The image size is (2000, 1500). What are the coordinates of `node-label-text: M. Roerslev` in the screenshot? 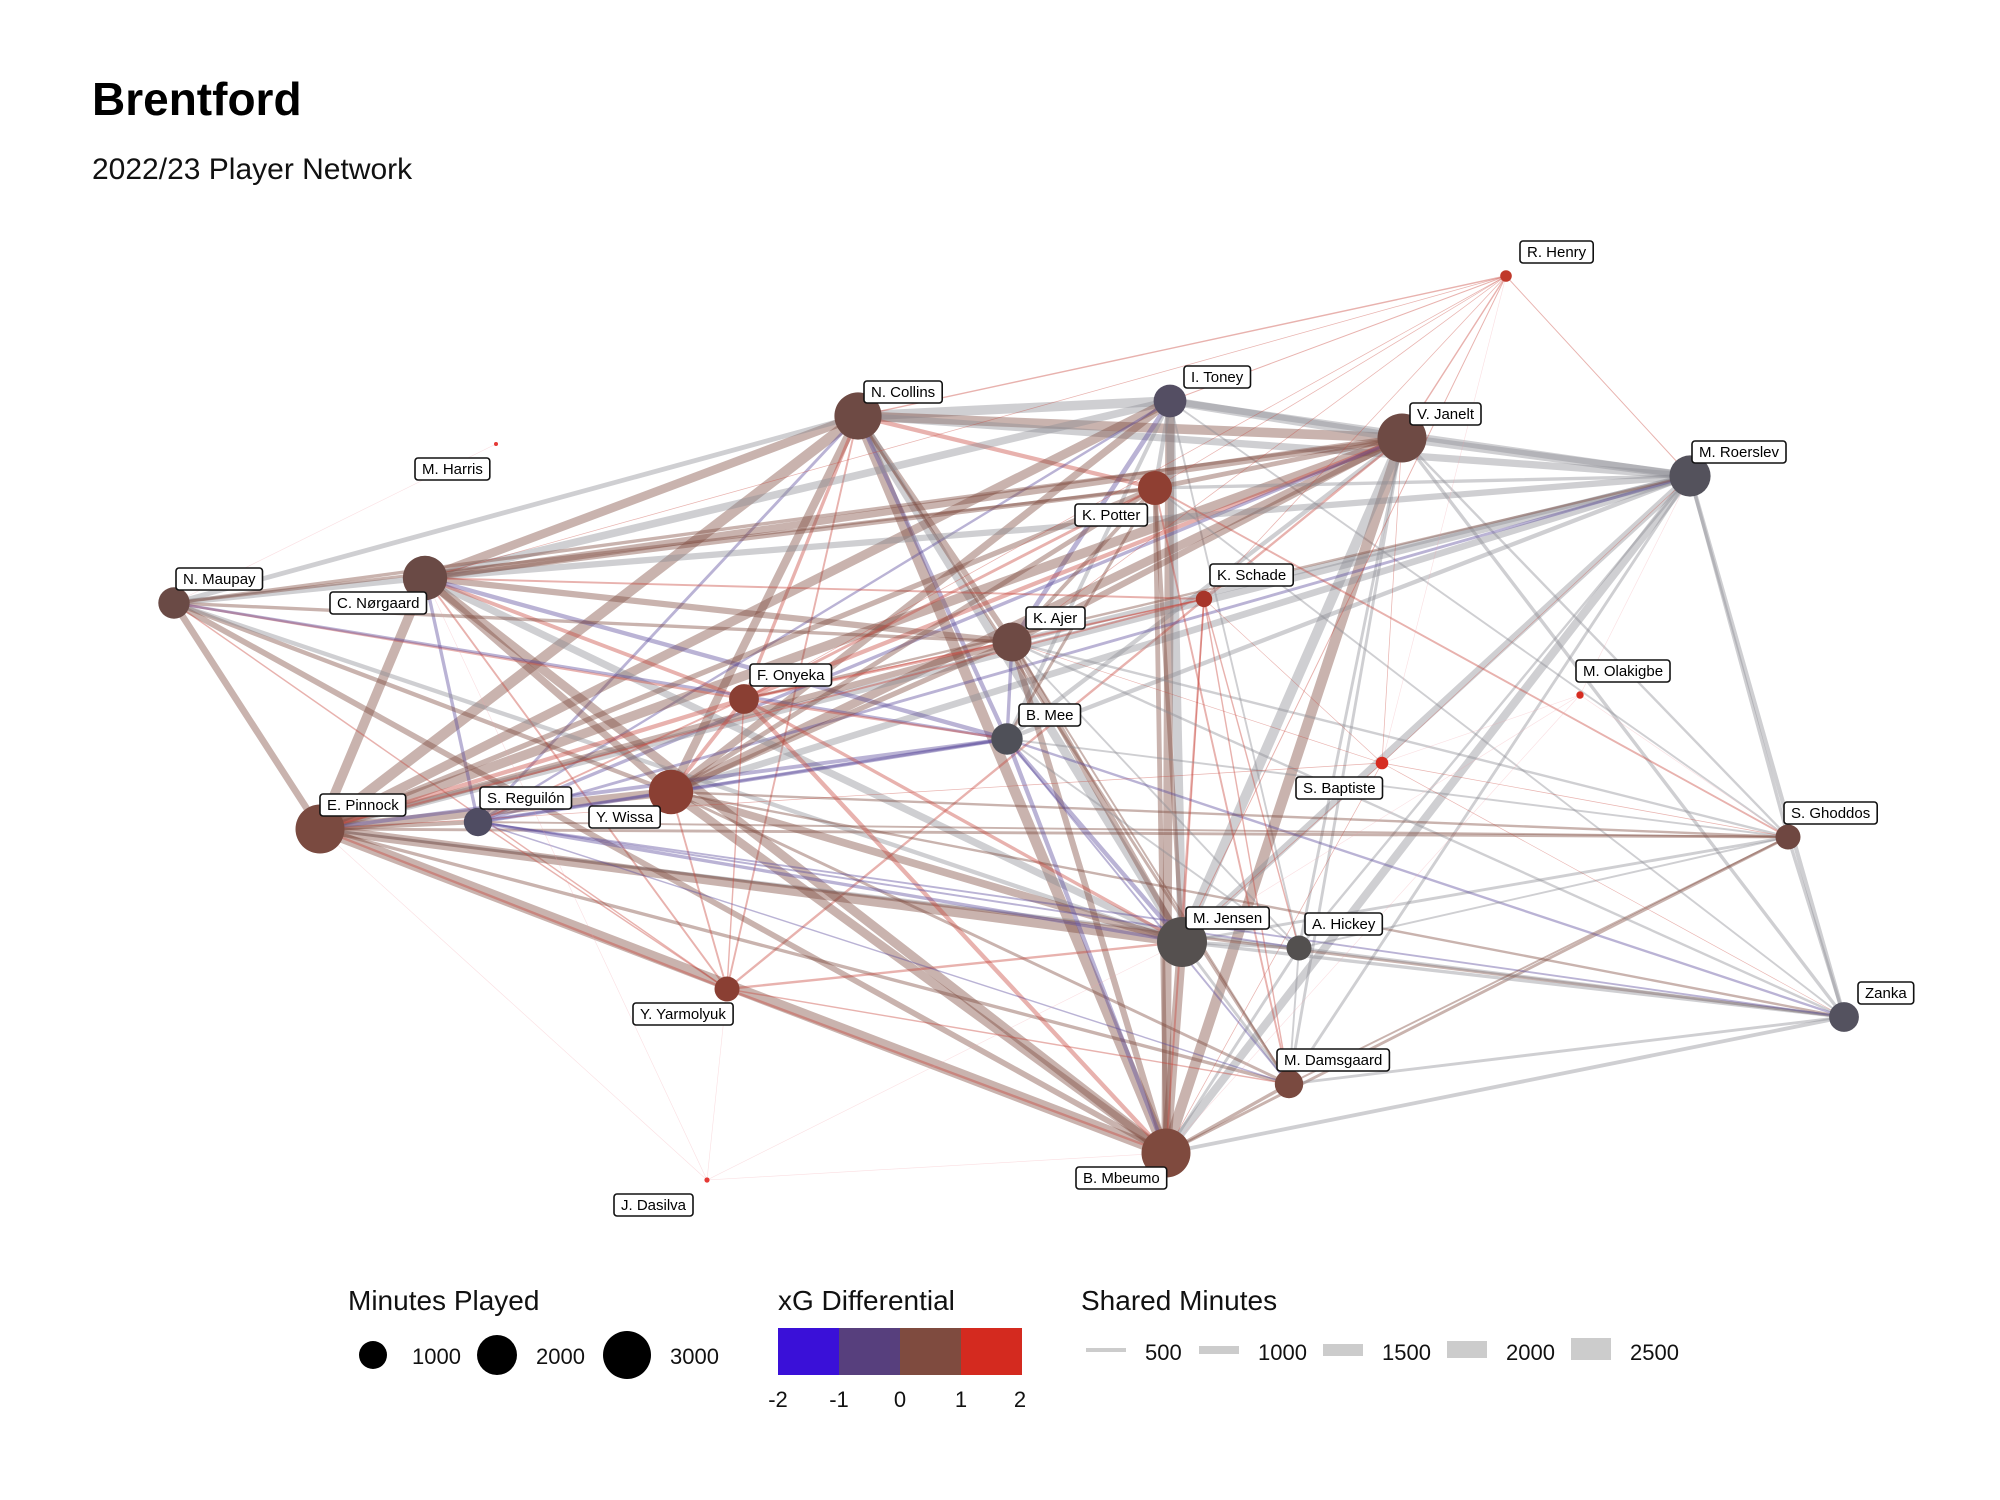 It's located at (1739, 452).